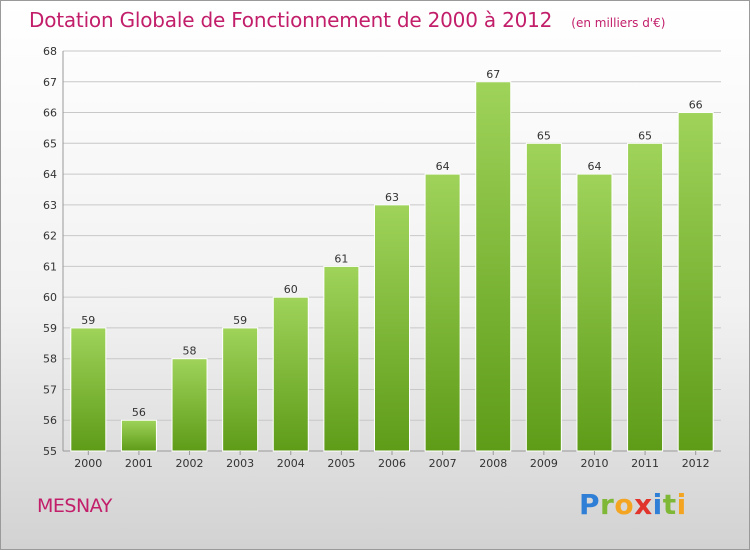 This screenshot has width=750, height=550. Describe the element at coordinates (544, 463) in the screenshot. I see `x-tick-label: 2009` at that location.